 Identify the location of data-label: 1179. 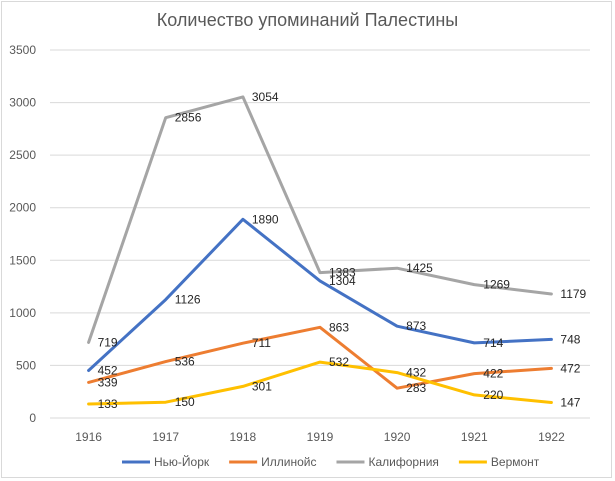
(573, 294).